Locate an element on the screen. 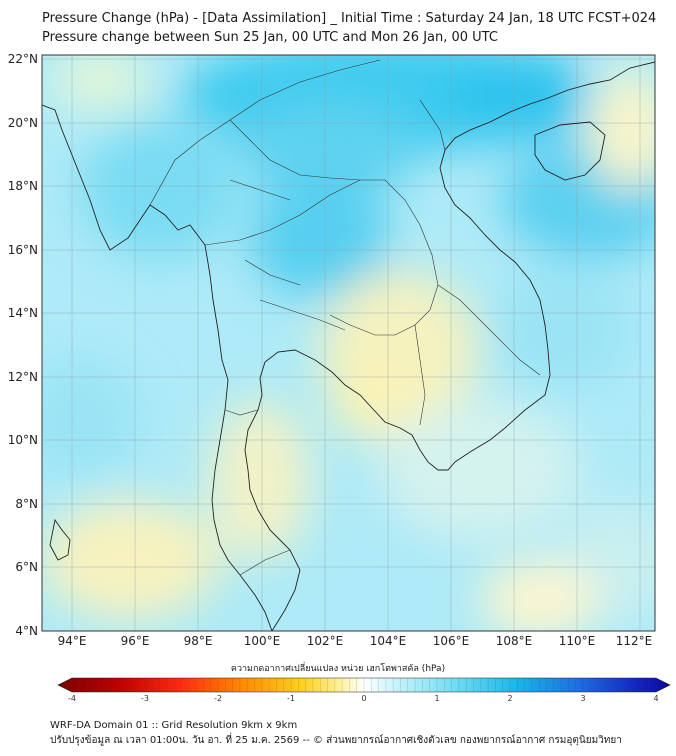 Image resolution: width=676 pixels, height=756 pixels. lon-label: 96°E is located at coordinates (135, 641).